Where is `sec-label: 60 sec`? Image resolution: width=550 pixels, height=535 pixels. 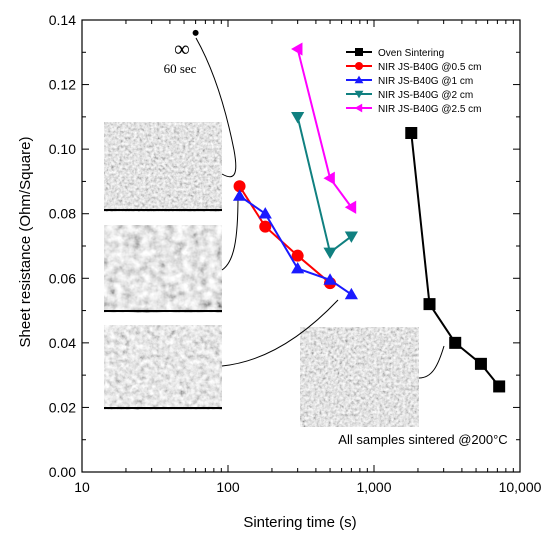 sec-label: 60 sec is located at coordinates (180, 68).